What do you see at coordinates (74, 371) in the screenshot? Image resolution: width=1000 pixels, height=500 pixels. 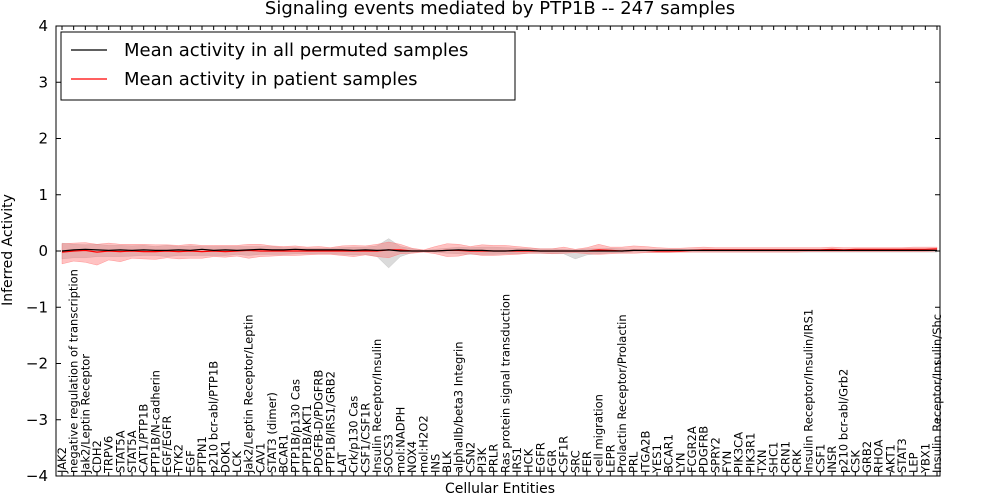 I see `x-category-label: negative regulation of transcription` at bounding box center [74, 371].